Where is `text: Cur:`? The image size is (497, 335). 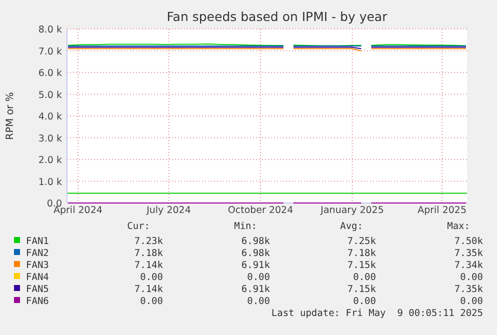
text: Cur: is located at coordinates (138, 226).